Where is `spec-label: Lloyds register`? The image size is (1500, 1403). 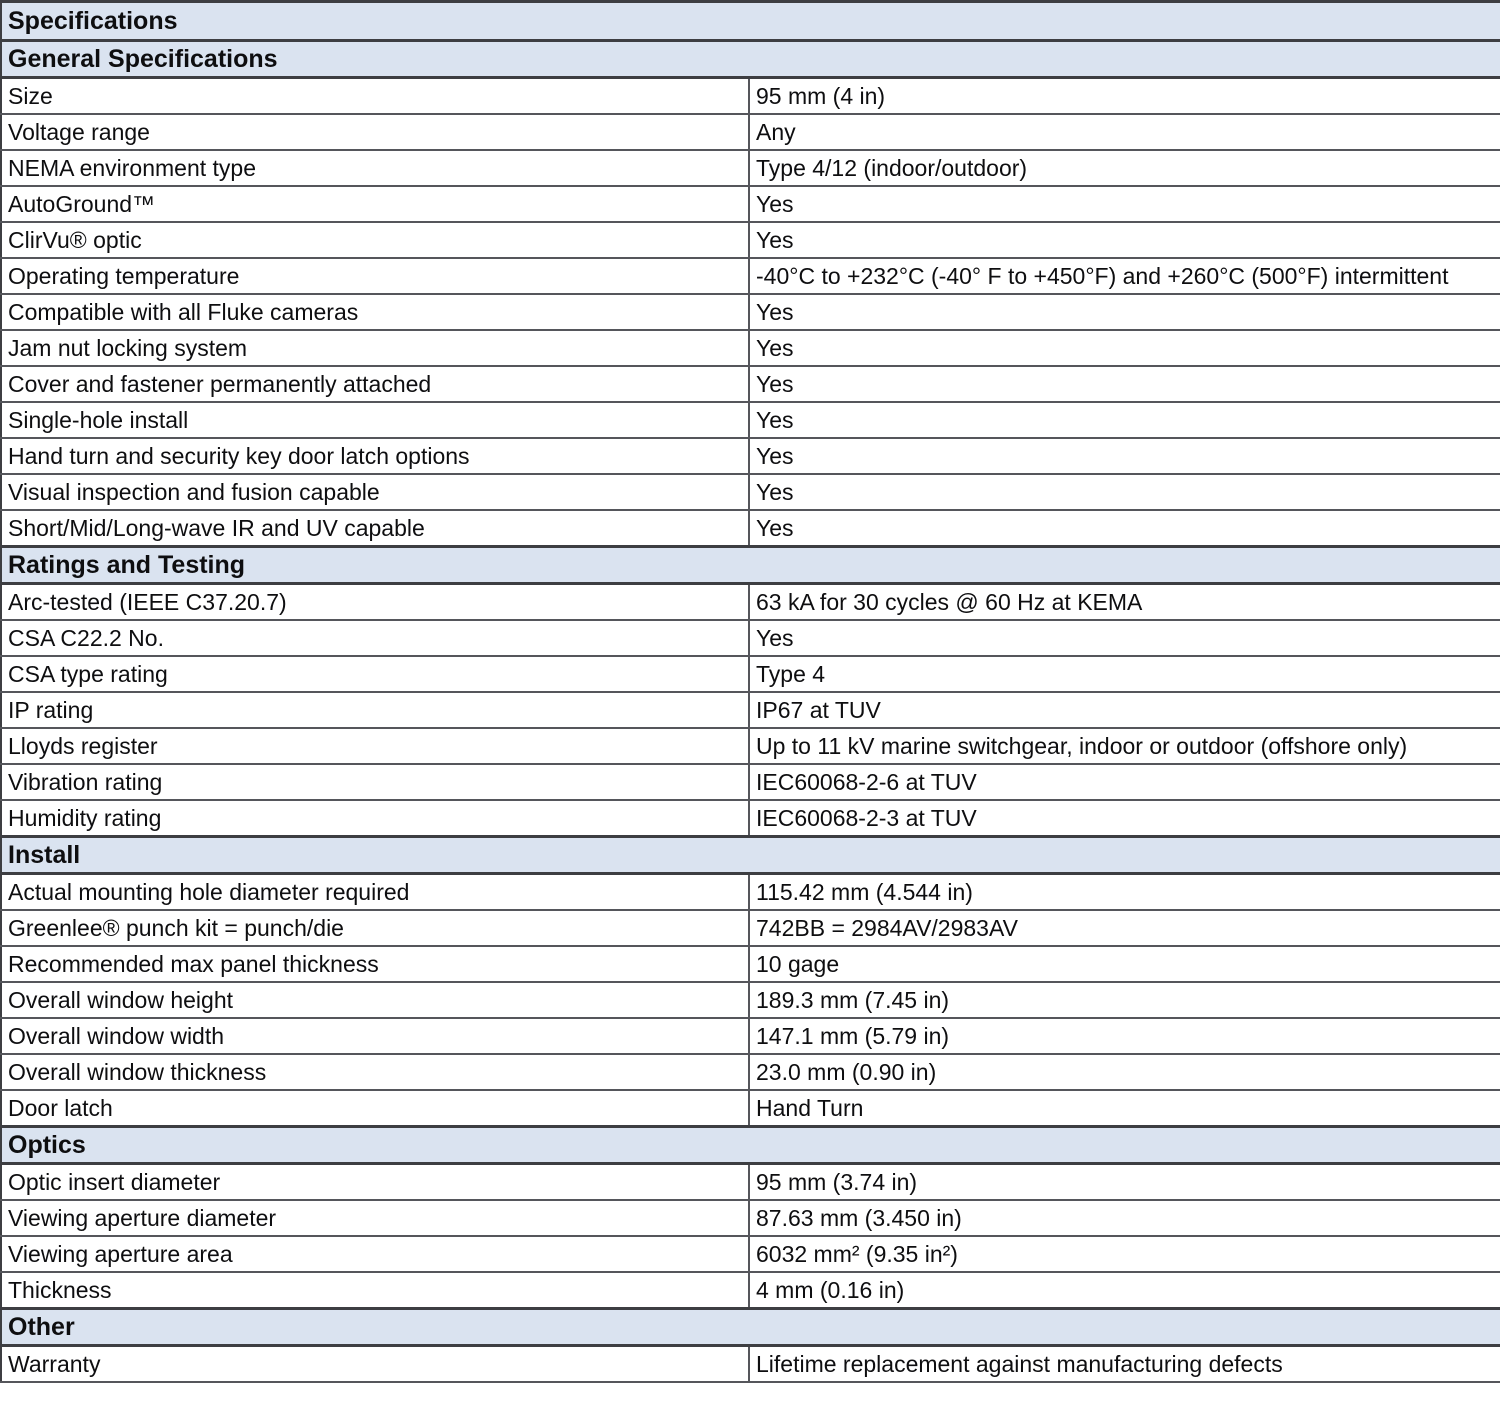 spec-label: Lloyds register is located at coordinates (375, 746).